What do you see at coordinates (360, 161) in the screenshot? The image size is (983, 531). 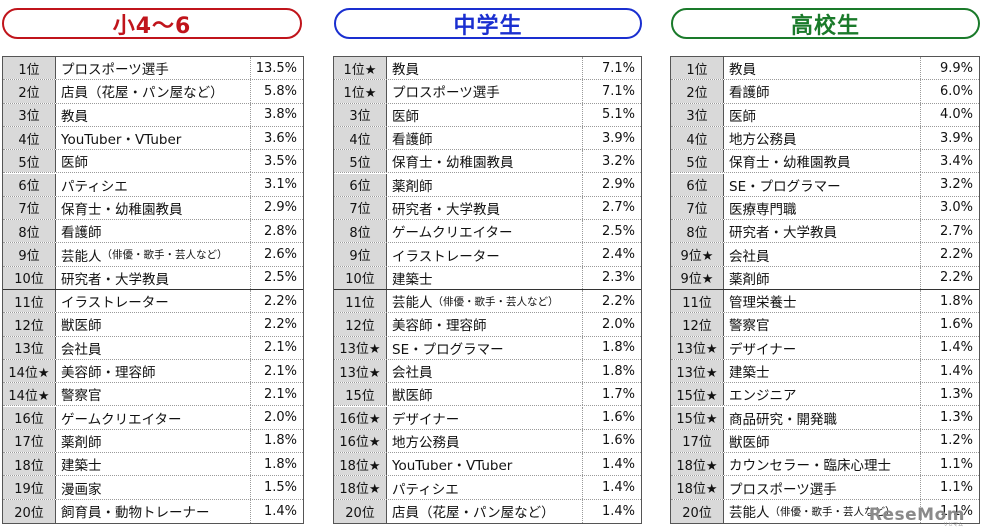 I see `rank-cell: 5位` at bounding box center [360, 161].